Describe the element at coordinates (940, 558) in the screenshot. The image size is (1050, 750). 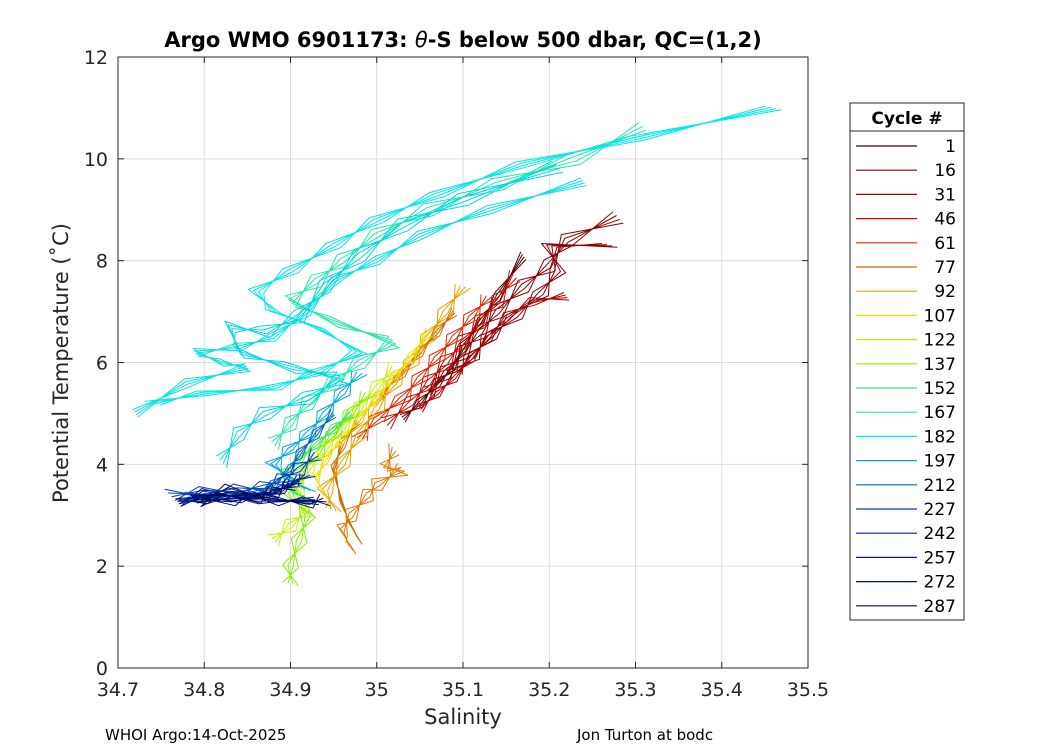
I see `legend-label: 257` at that location.